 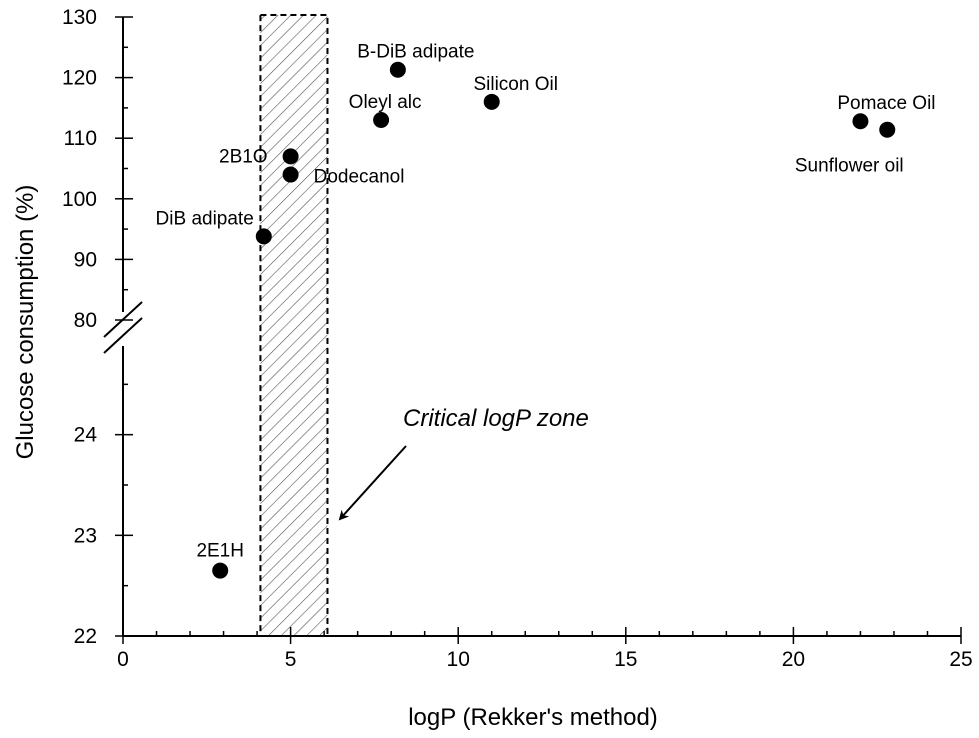 I want to click on y-tick-label: 110, so click(x=80, y=138).